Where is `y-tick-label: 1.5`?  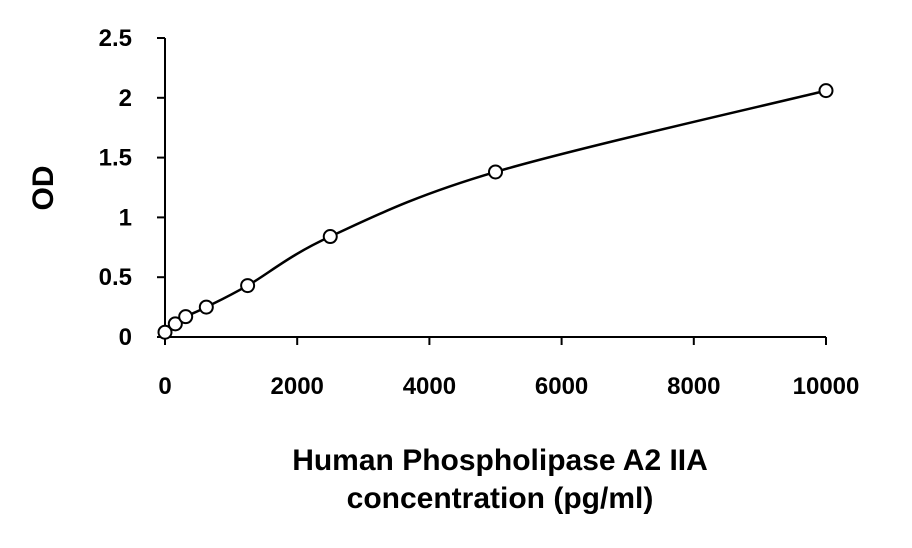
y-tick-label: 1.5 is located at coordinates (115, 158).